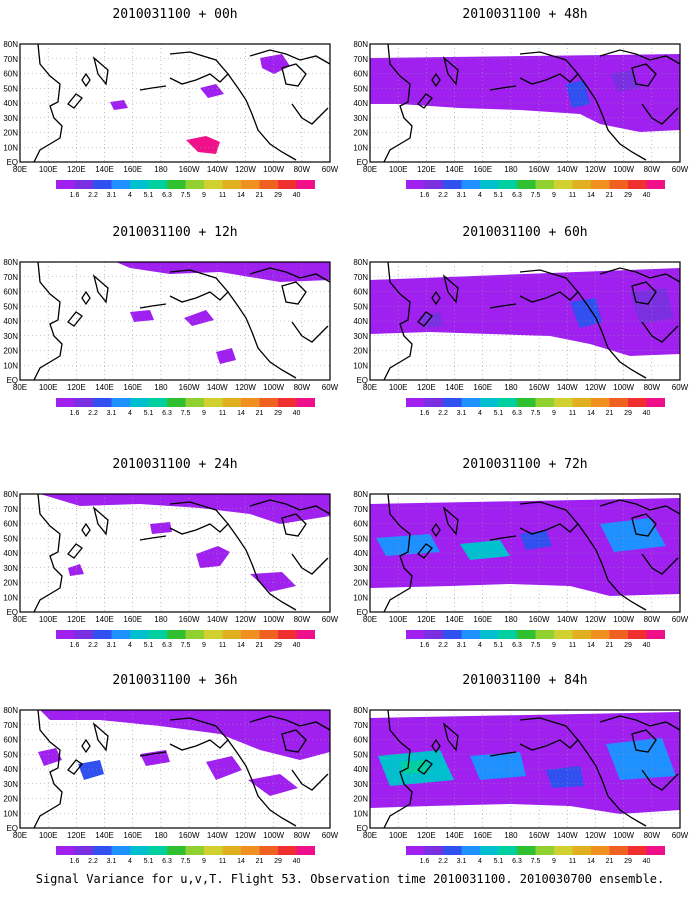 Image resolution: width=700 pixels, height=900 pixels. I want to click on colorbar-label: 14, so click(591, 645).